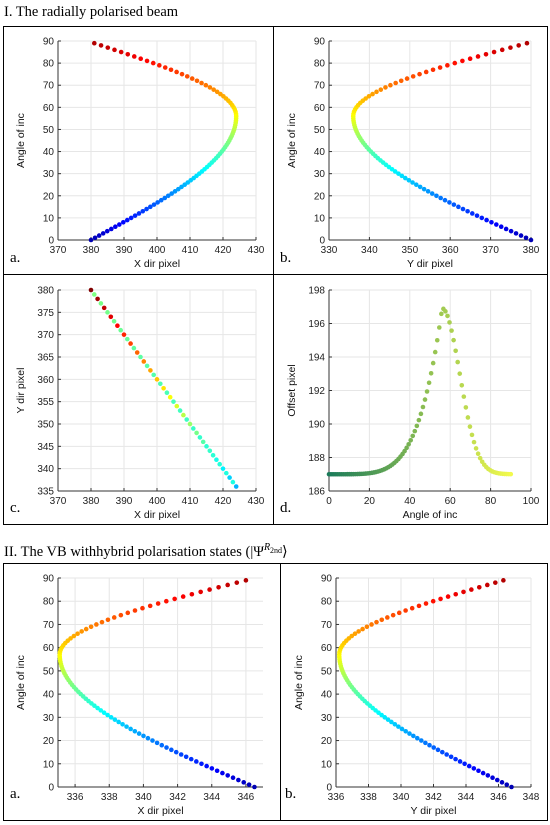 Image resolution: width=550 pixels, height=825 pixels. What do you see at coordinates (329, 788) in the screenshot?
I see `chart-2b-ytick-label: 0` at bounding box center [329, 788].